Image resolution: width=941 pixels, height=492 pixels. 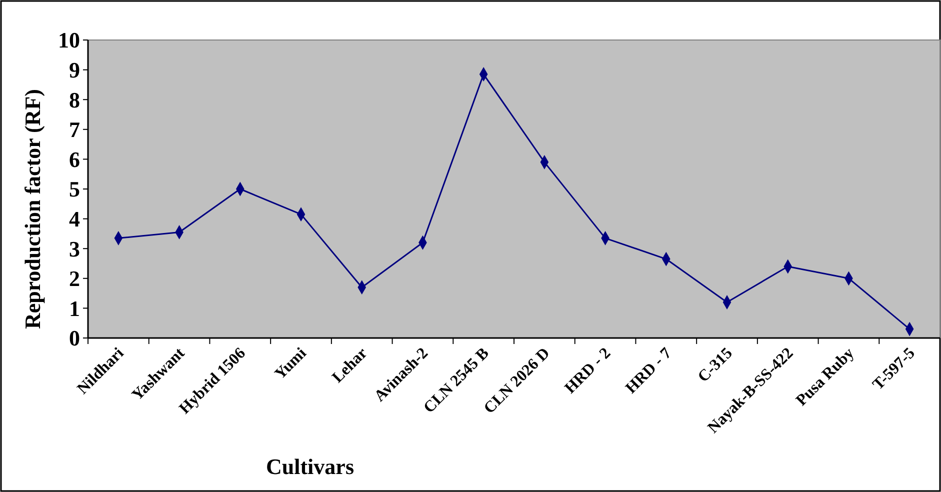 I want to click on y-tick-label: 6, so click(x=74, y=159).